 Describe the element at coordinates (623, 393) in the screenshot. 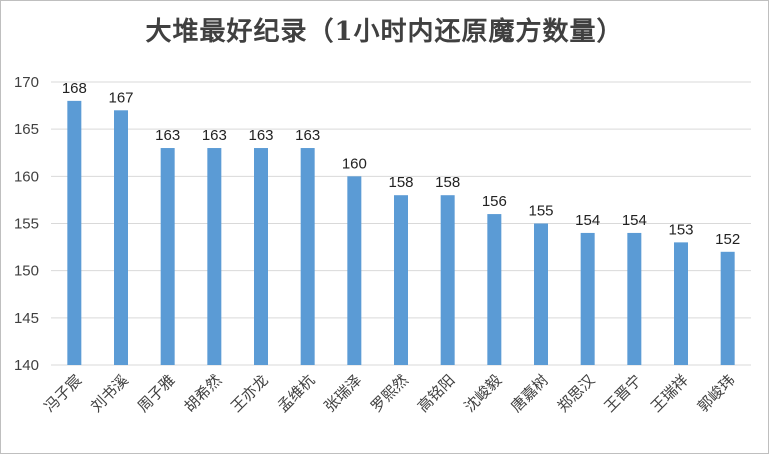

I see `x-tick-label: 王晋宁` at that location.